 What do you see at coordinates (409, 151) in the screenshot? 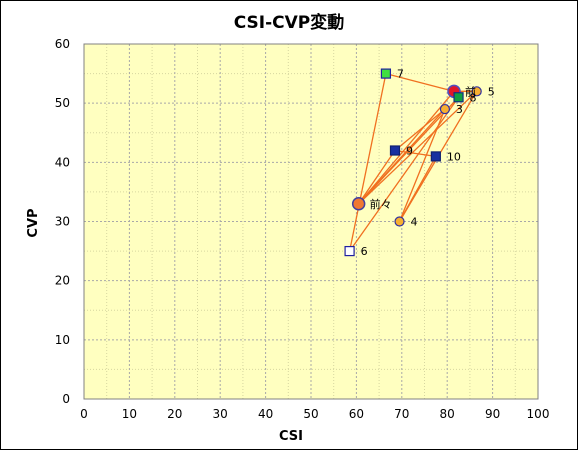
I see `point-label: 9` at bounding box center [409, 151].